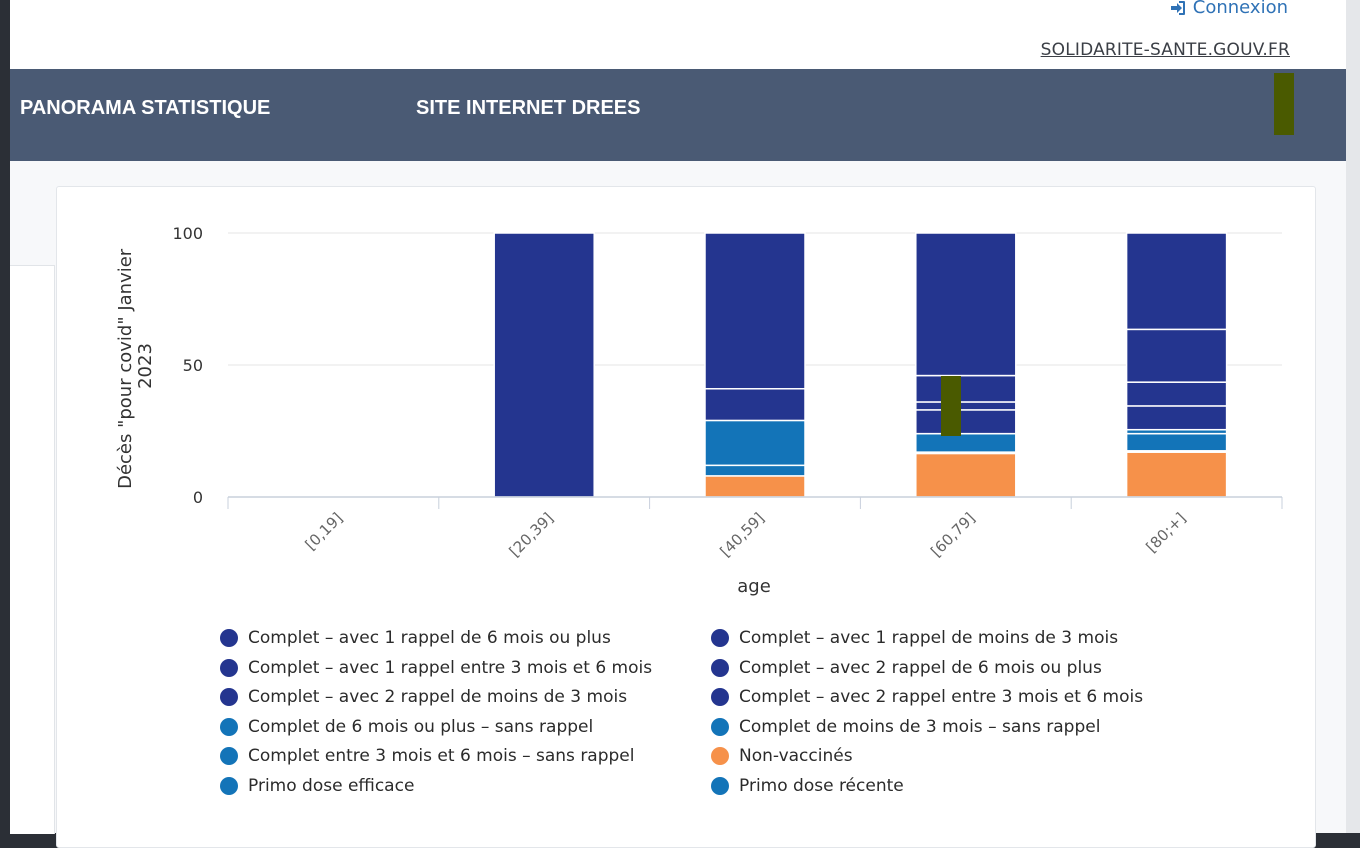 Image resolution: width=1360 pixels, height=848 pixels. Describe the element at coordinates (198, 497) in the screenshot. I see `y-tick-label: 0` at that location.